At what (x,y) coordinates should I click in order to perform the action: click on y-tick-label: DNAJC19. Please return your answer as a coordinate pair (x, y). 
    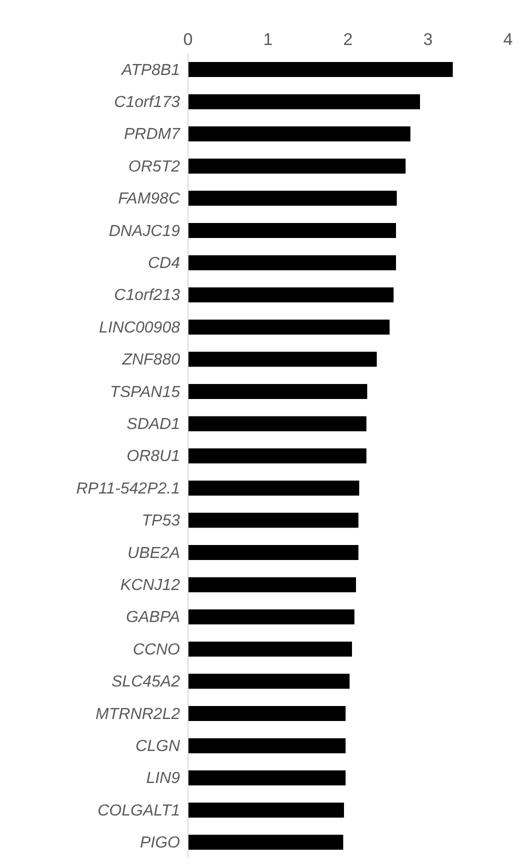
    Looking at the image, I should click on (144, 231).